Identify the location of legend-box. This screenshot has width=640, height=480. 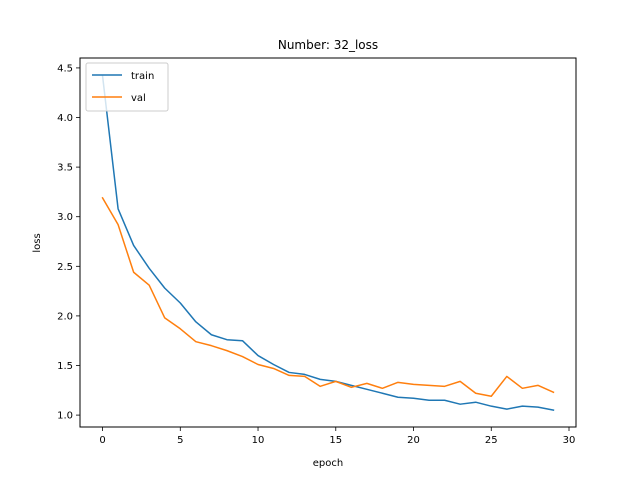
(127, 87).